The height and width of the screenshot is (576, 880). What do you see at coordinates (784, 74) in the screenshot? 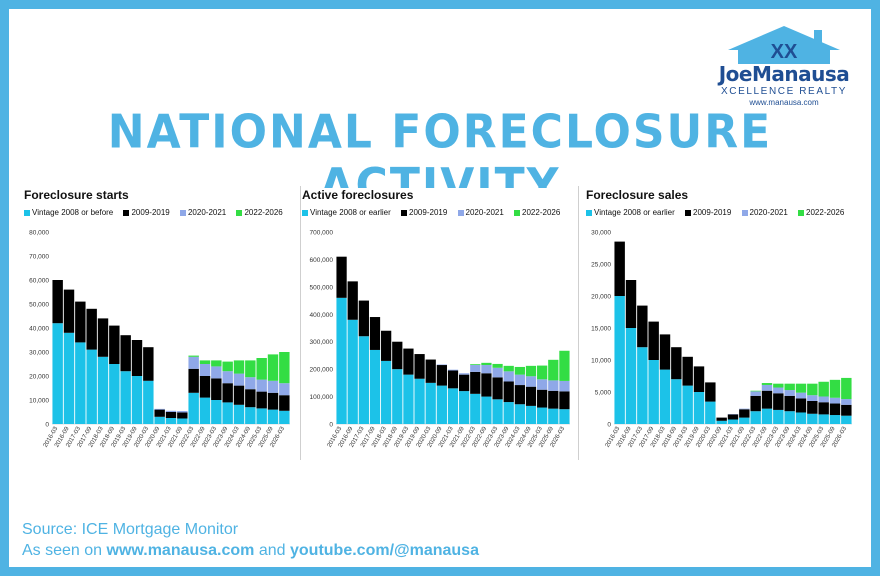
I see `logo-brand: JoeManausa` at bounding box center [784, 74].